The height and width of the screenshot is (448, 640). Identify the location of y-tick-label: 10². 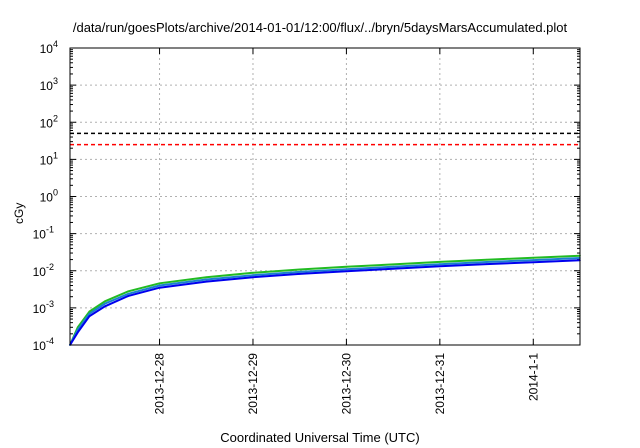
(49, 121).